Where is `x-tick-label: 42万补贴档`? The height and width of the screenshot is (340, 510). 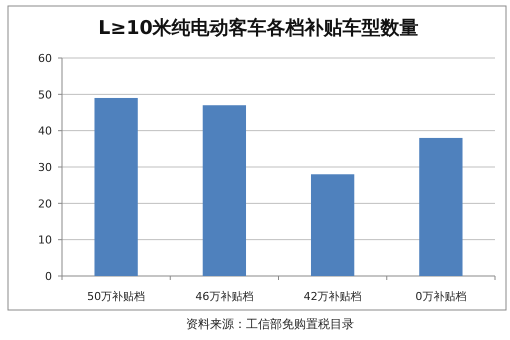 x-tick-label: 42万补贴档 is located at coordinates (333, 296).